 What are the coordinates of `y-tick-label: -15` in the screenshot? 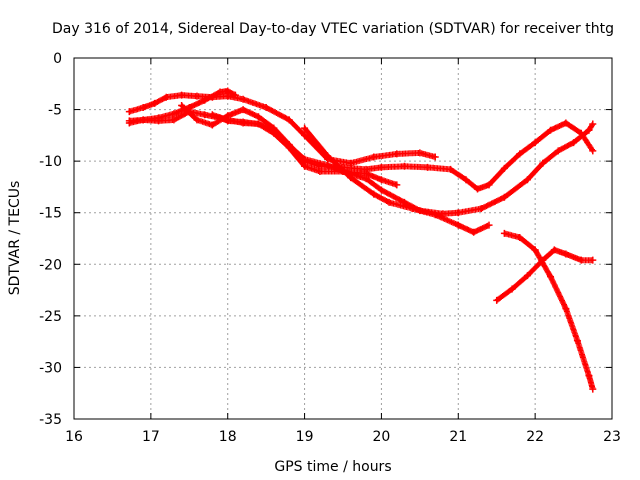 It's located at (50, 214).